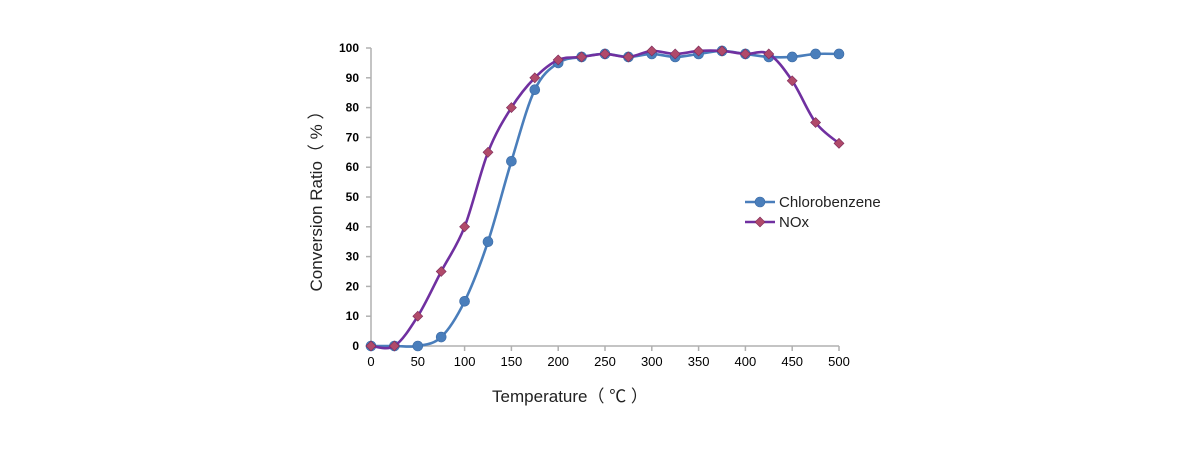 The image size is (1200, 450). What do you see at coordinates (746, 361) in the screenshot?
I see `x-tick-label: 400` at bounding box center [746, 361].